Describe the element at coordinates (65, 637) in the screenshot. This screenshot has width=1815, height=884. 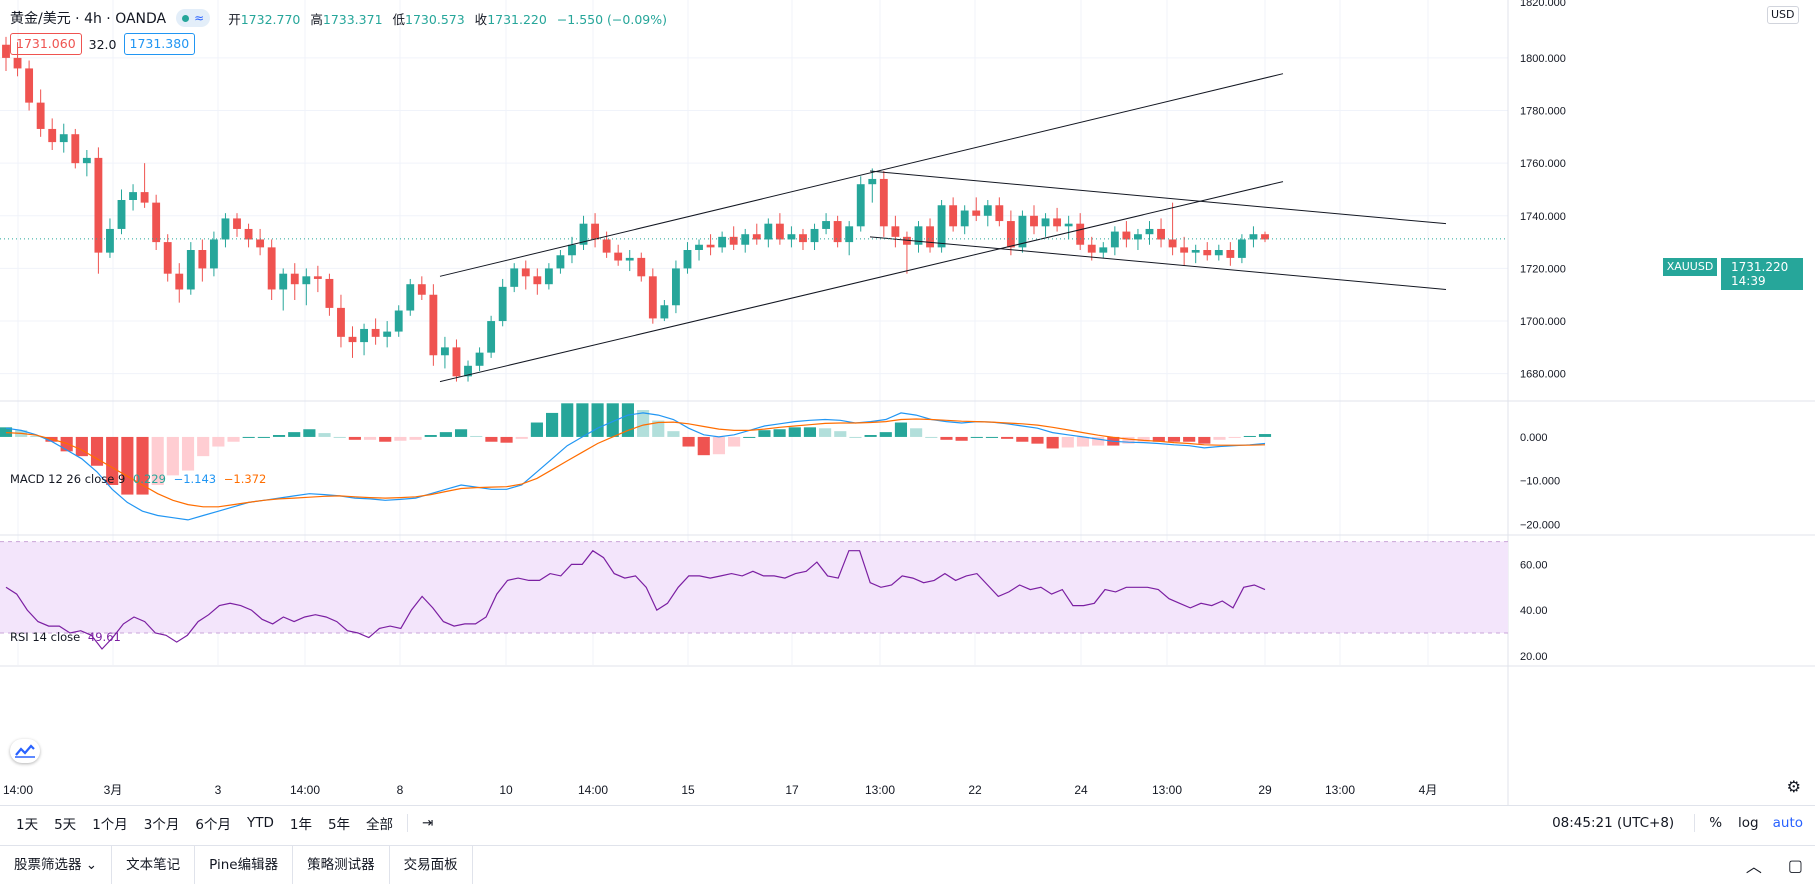
I see `rsi-legend: RSI 14 close 49.61` at that location.